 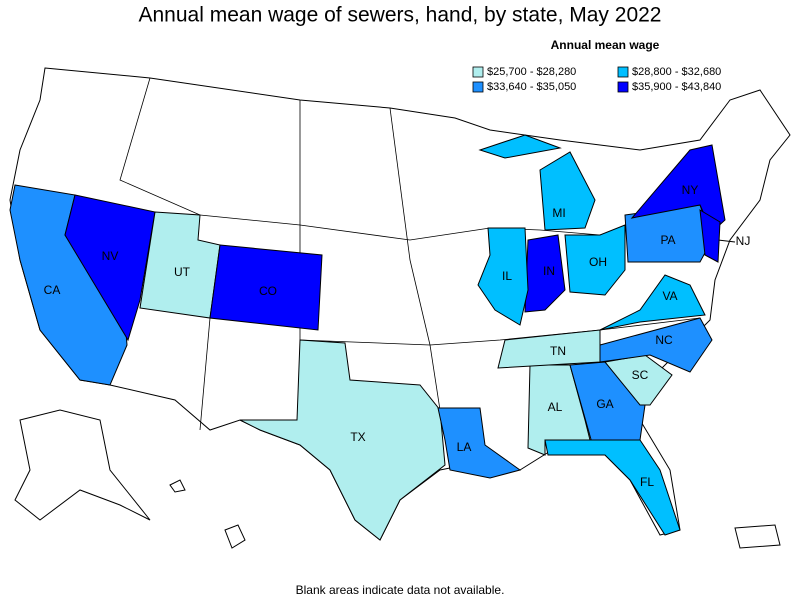 What do you see at coordinates (640, 375) in the screenshot?
I see `state-label: SC` at bounding box center [640, 375].